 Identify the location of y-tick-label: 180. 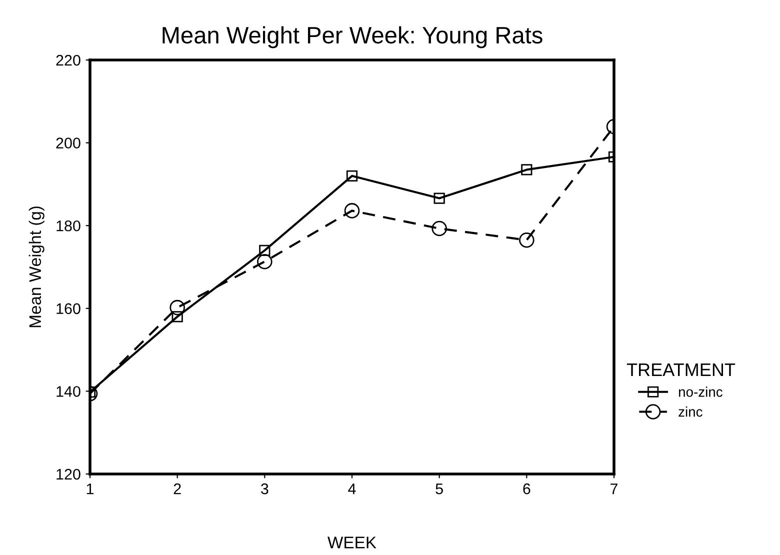
(68, 226).